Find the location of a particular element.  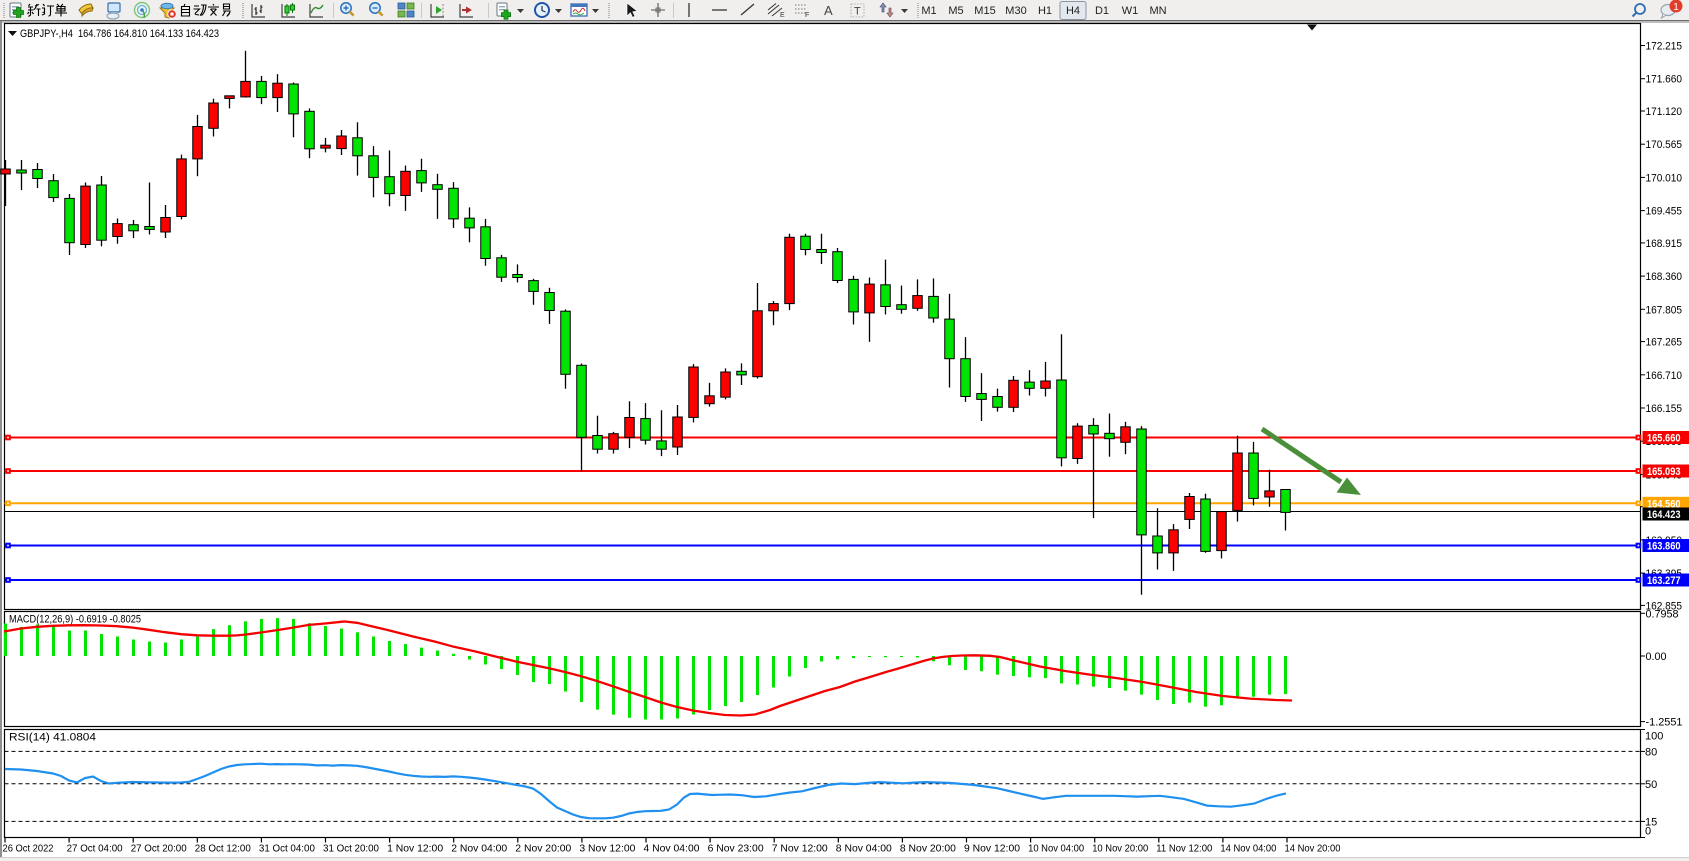

svg-text: 2 Nov 20:00 is located at coordinates (543, 849).